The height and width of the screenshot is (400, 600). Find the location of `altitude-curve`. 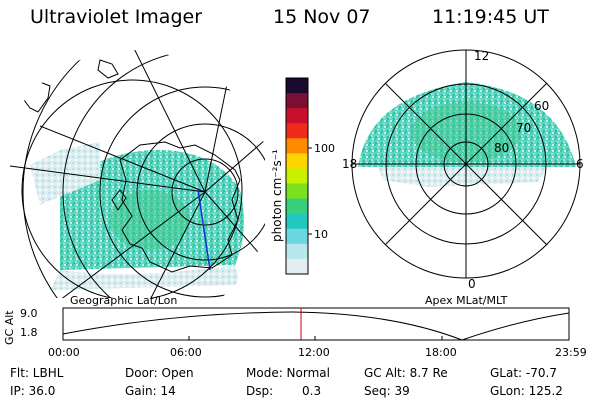

altitude-curve is located at coordinates (316, 326).